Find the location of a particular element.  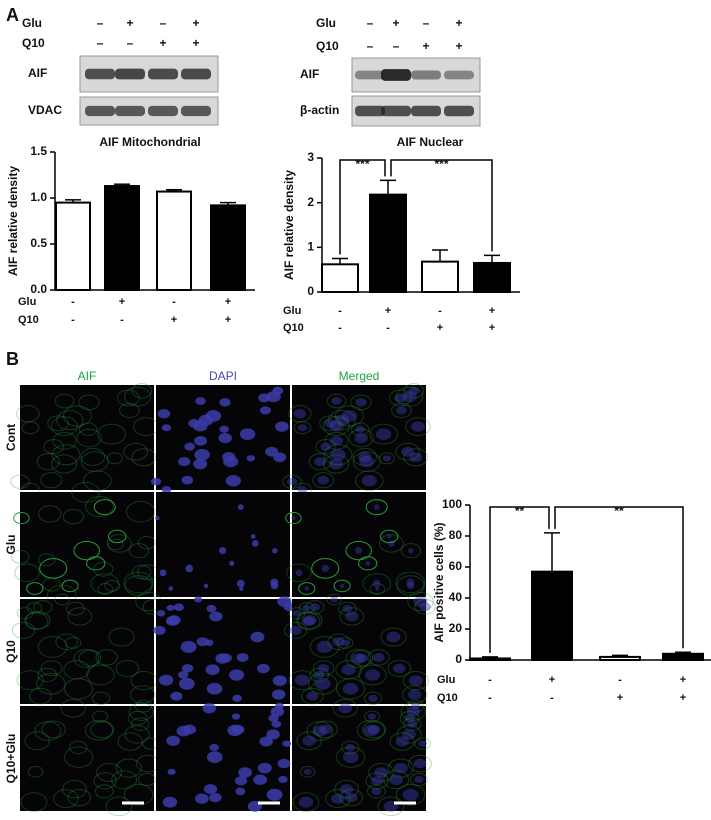

y-tick-label: 1.5 is located at coordinates (38, 151).